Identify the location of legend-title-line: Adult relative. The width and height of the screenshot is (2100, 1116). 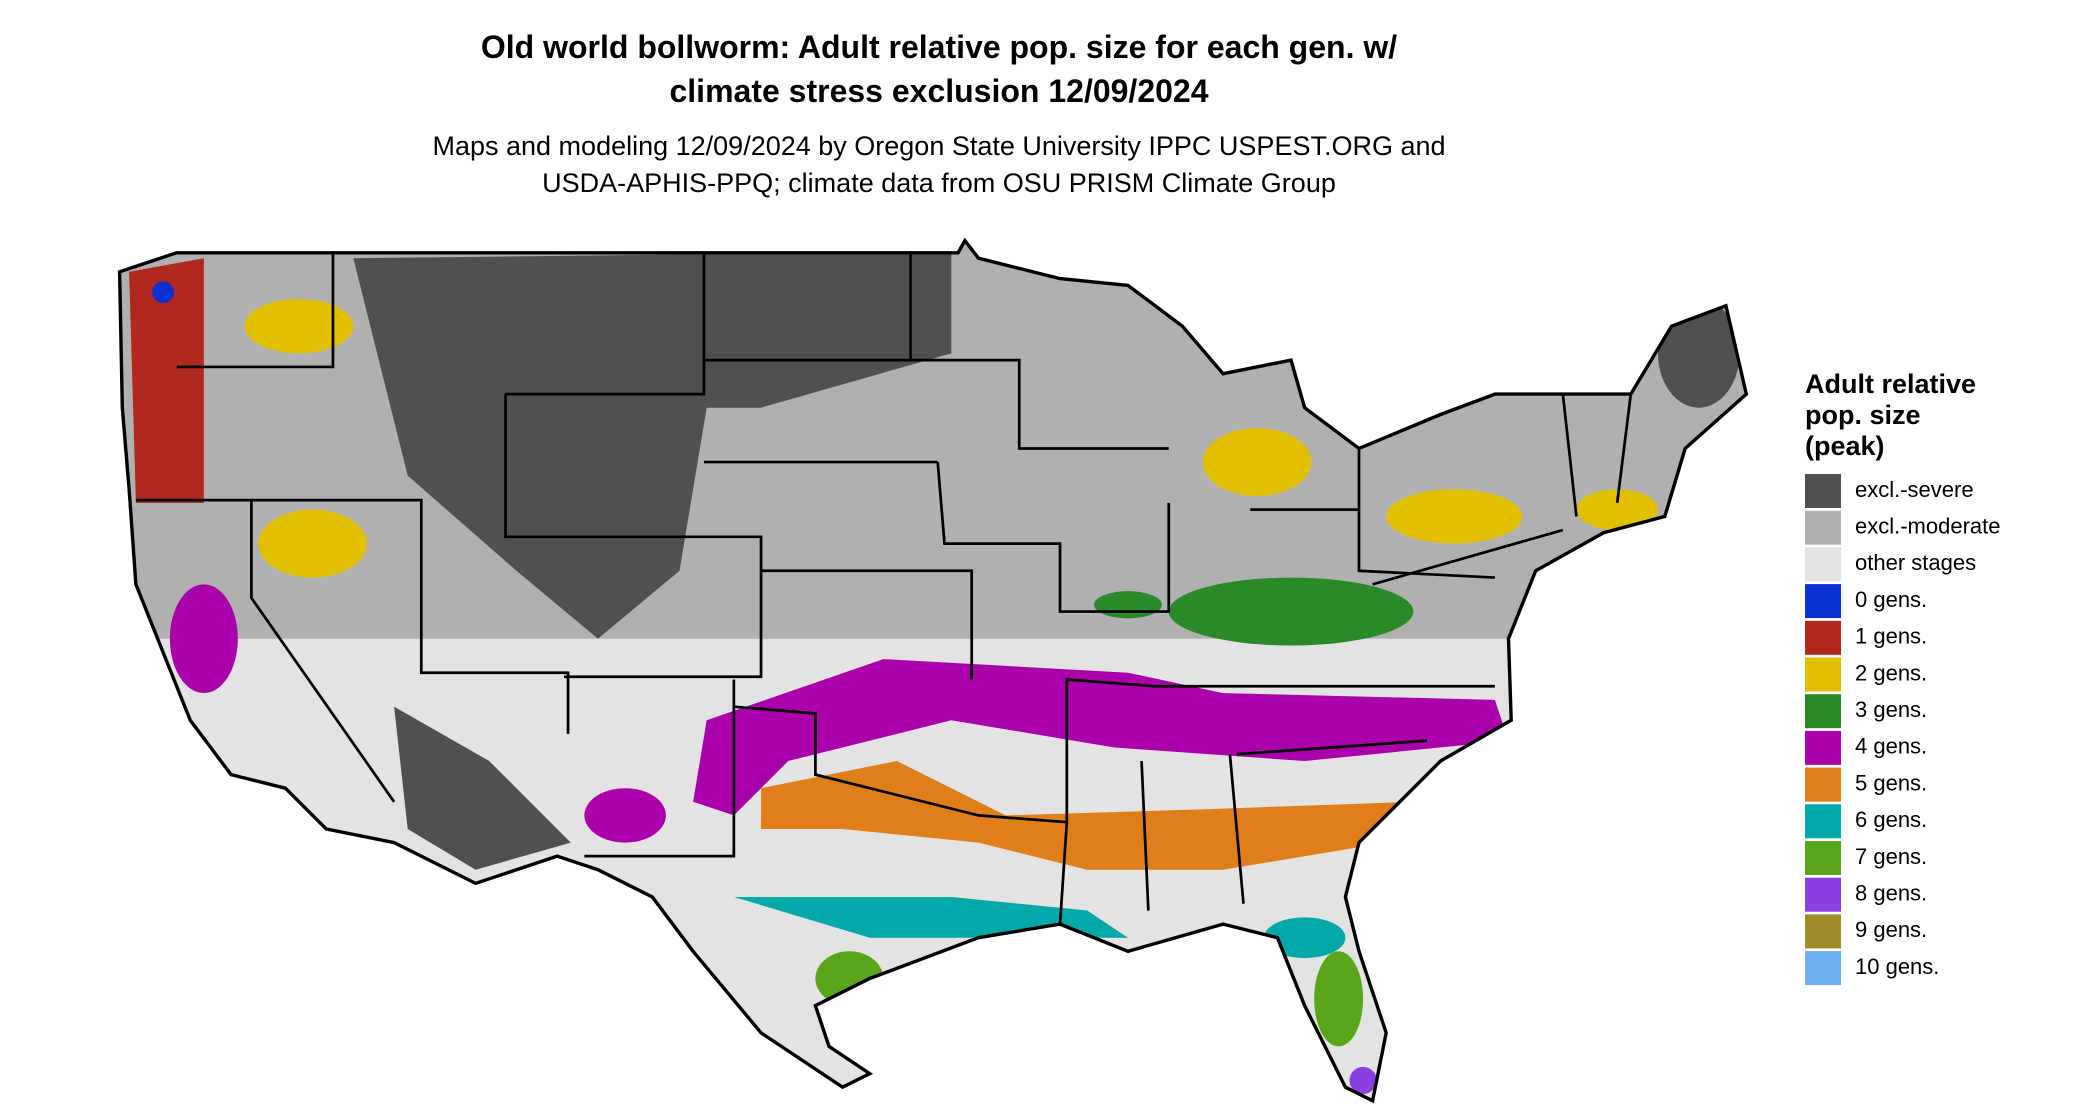
(1890, 384).